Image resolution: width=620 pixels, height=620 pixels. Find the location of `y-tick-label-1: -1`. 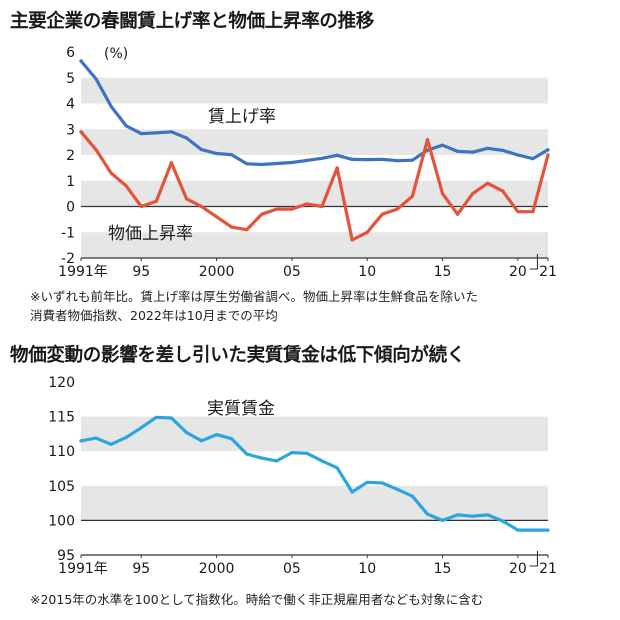

y-tick-label-1: -1 is located at coordinates (68, 233).